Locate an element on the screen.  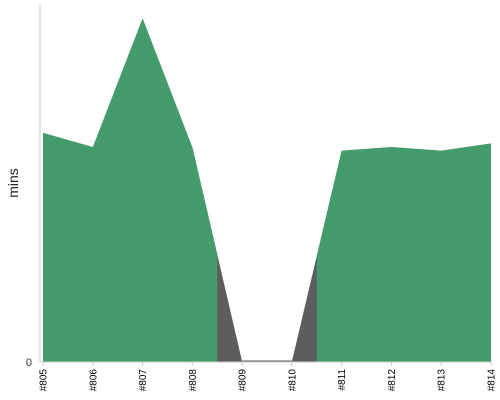
x-tick-label: #807 is located at coordinates (143, 380).